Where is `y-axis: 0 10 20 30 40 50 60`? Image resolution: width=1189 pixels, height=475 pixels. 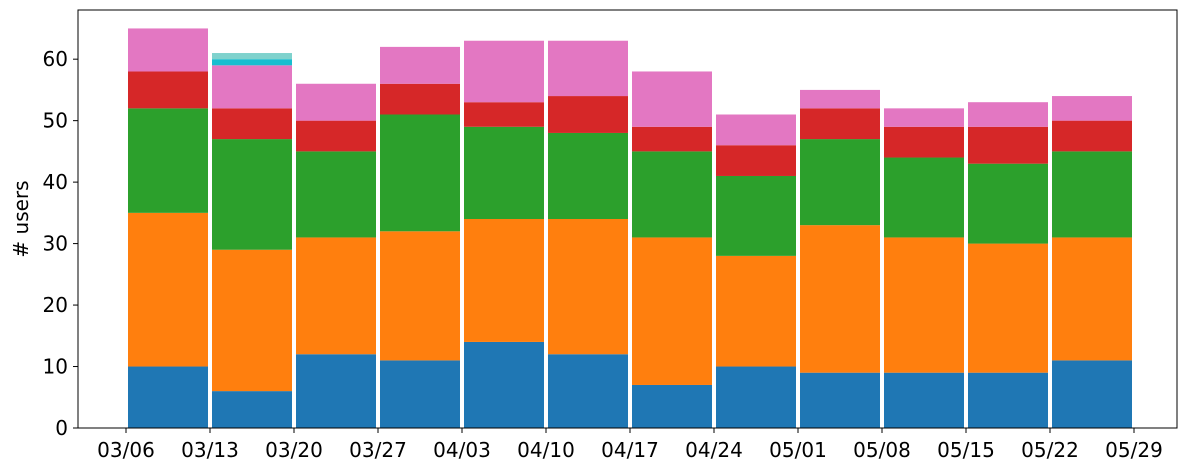
y-axis: 0 10 20 30 40 50 60 is located at coordinates (60, 243).